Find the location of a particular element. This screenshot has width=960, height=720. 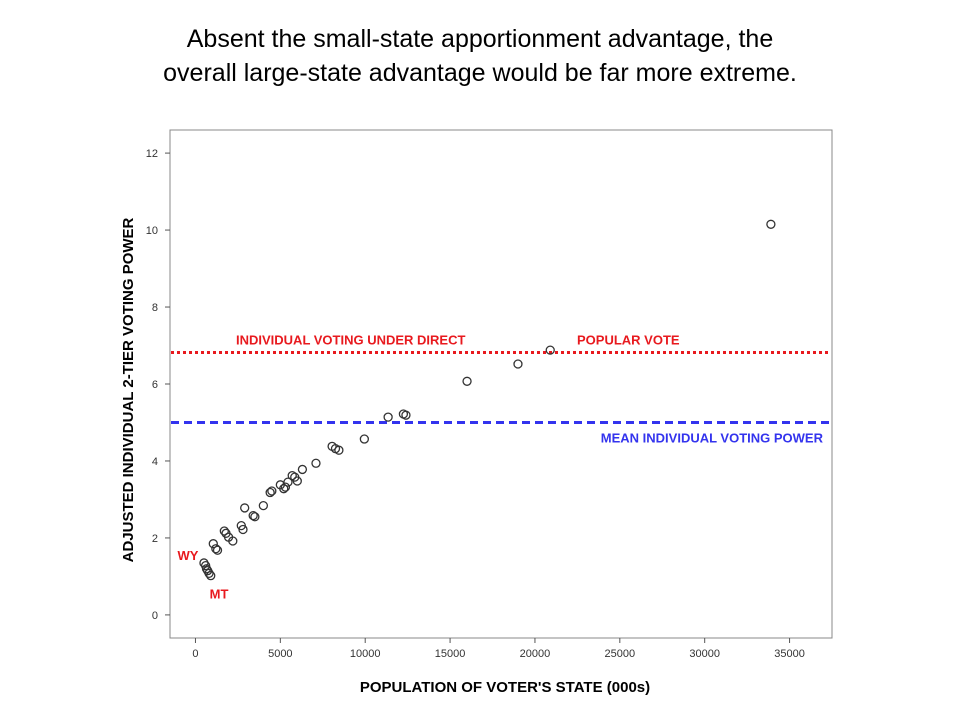

mean-power-label: MEAN INDIVIDUAL VOTING POWER is located at coordinates (712, 437).